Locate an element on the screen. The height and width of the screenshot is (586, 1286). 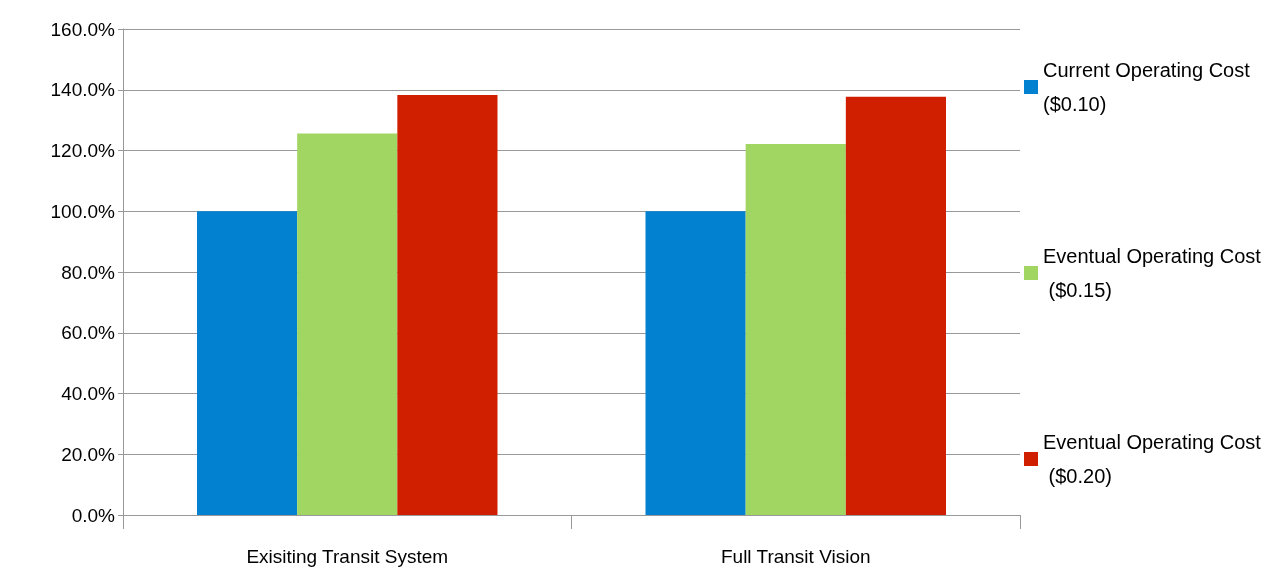
y-tick-label: 0.0% is located at coordinates (93, 515).